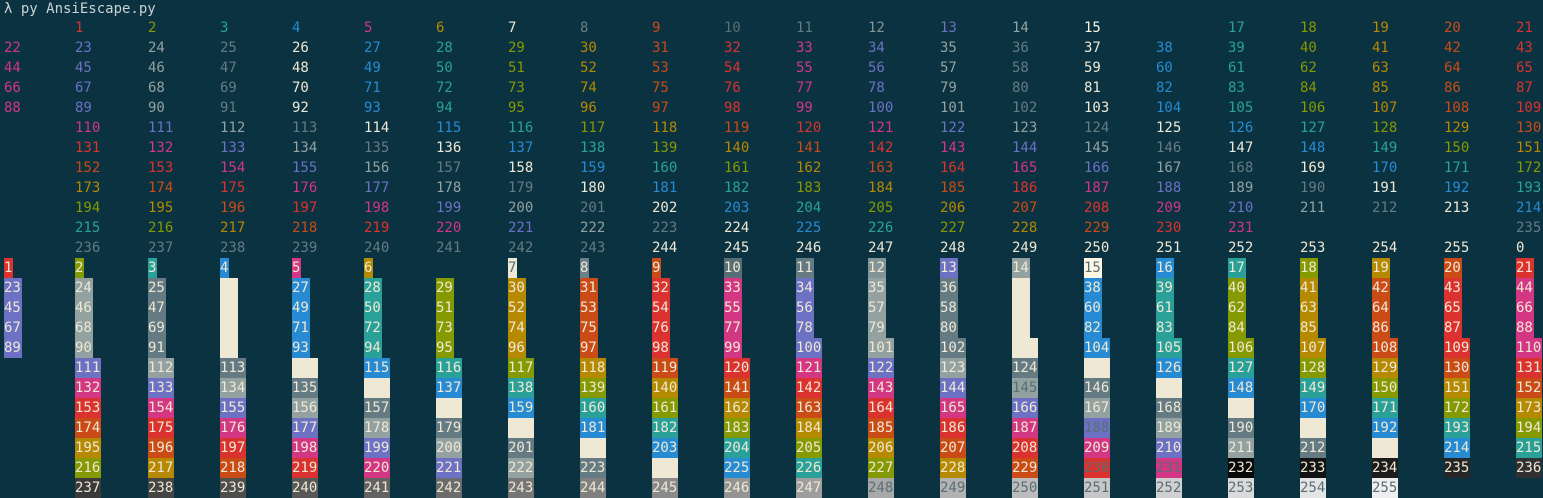 Image resolution: width=1543 pixels, height=498 pixels. Describe the element at coordinates (809, 488) in the screenshot. I see `color-cell: 247` at that location.